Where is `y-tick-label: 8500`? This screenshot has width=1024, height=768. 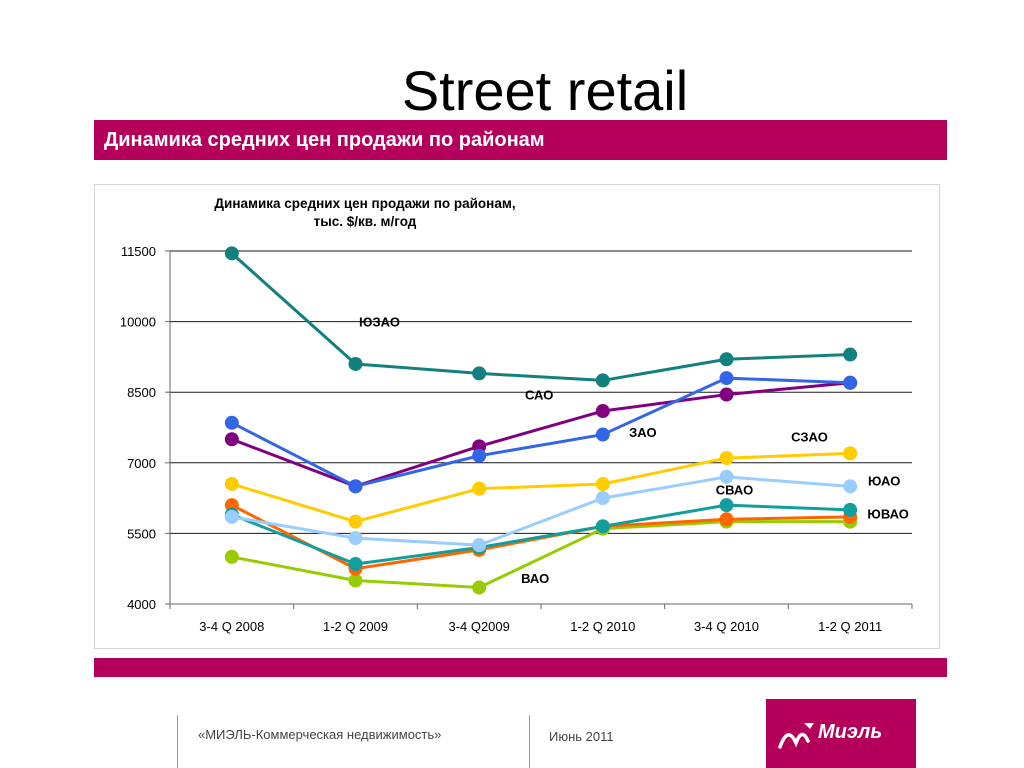 y-tick-label: 8500 is located at coordinates (141, 392).